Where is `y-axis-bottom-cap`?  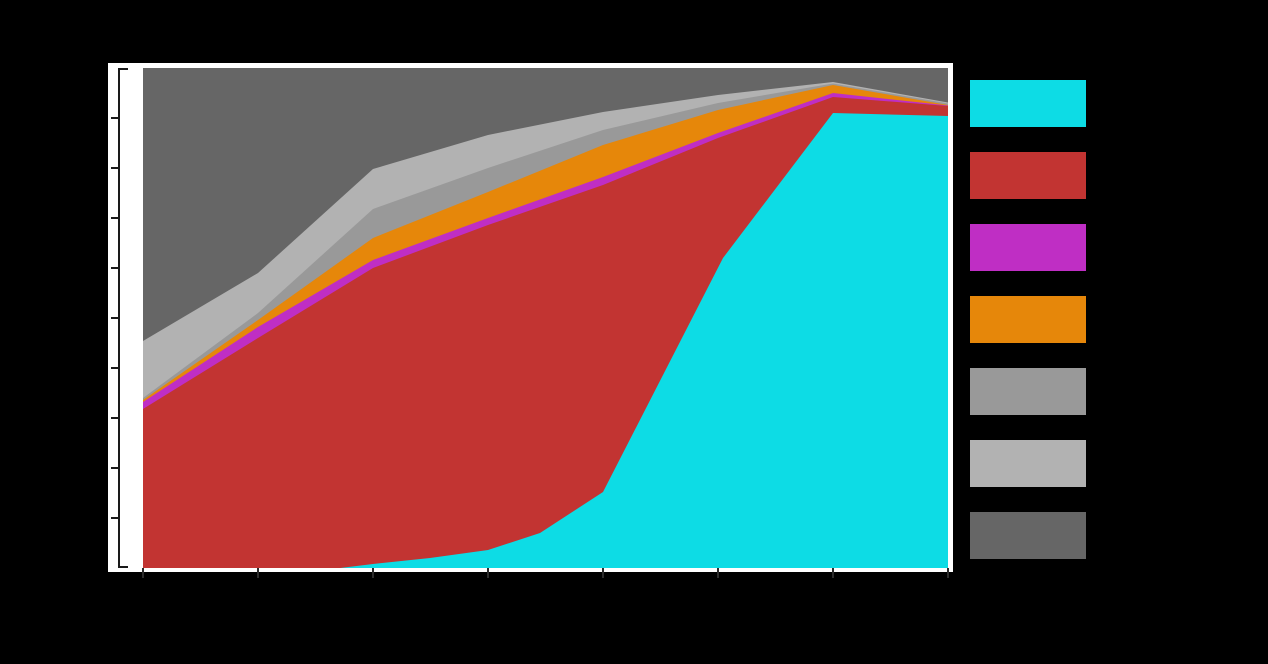
y-axis-bottom-cap is located at coordinates (123, 567).